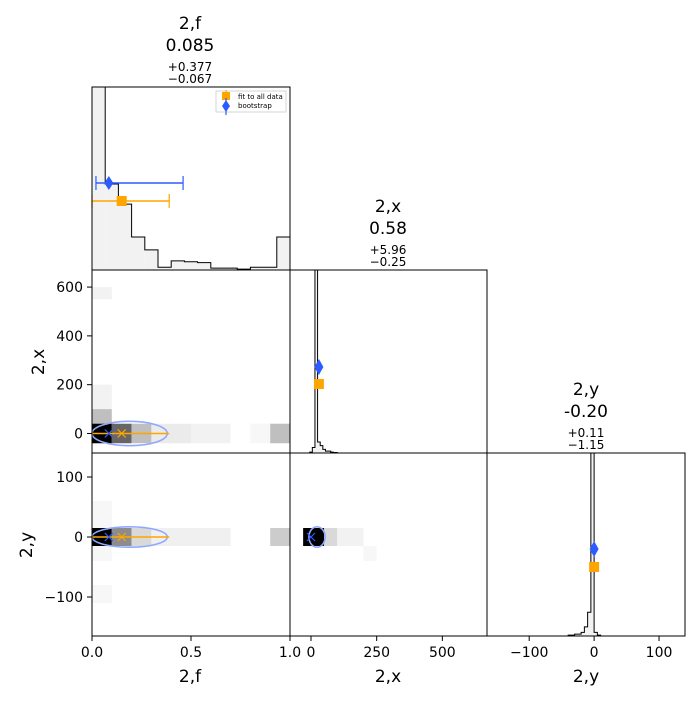 The image size is (700, 704). Describe the element at coordinates (290, 653) in the screenshot. I see `xtick-label-f-2: 1.0` at that location.